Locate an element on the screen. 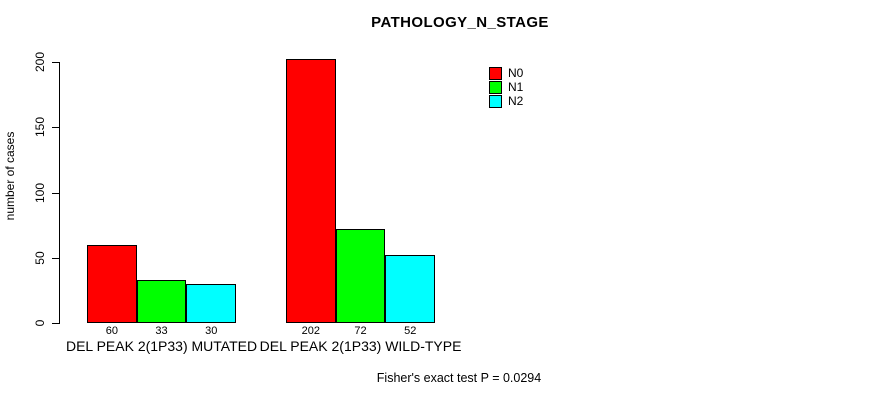  chart-title: PATHOLOGY_N_STAGE is located at coordinates (460, 22).